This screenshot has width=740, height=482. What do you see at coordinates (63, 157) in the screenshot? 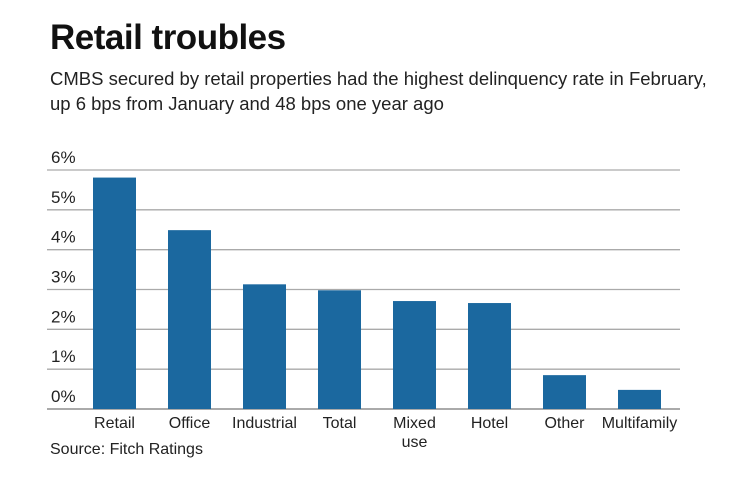
I see `y-tick-label: 6%` at bounding box center [63, 157].